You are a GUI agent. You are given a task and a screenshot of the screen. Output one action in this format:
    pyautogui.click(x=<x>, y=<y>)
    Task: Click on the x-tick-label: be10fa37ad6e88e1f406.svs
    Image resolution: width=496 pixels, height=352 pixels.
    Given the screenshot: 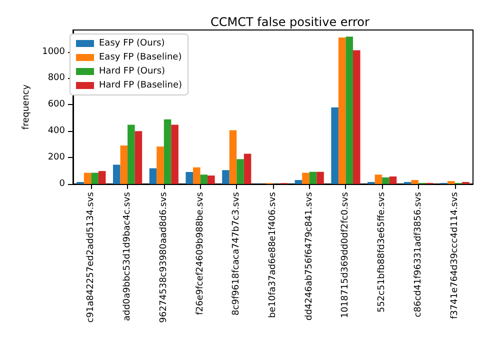 What is the action you would take?
    pyautogui.click(x=273, y=255)
    